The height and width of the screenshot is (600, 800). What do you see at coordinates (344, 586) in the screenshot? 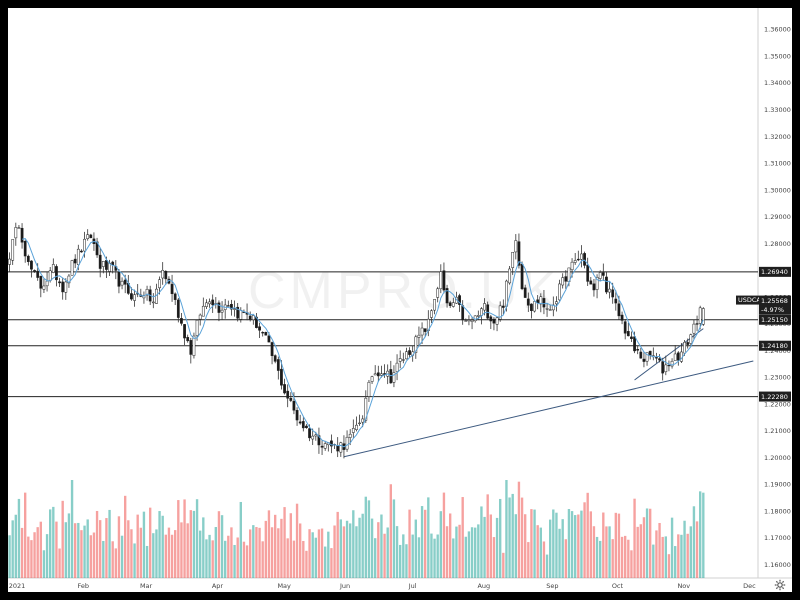
I see `time-tick-label: Jun` at bounding box center [344, 586].